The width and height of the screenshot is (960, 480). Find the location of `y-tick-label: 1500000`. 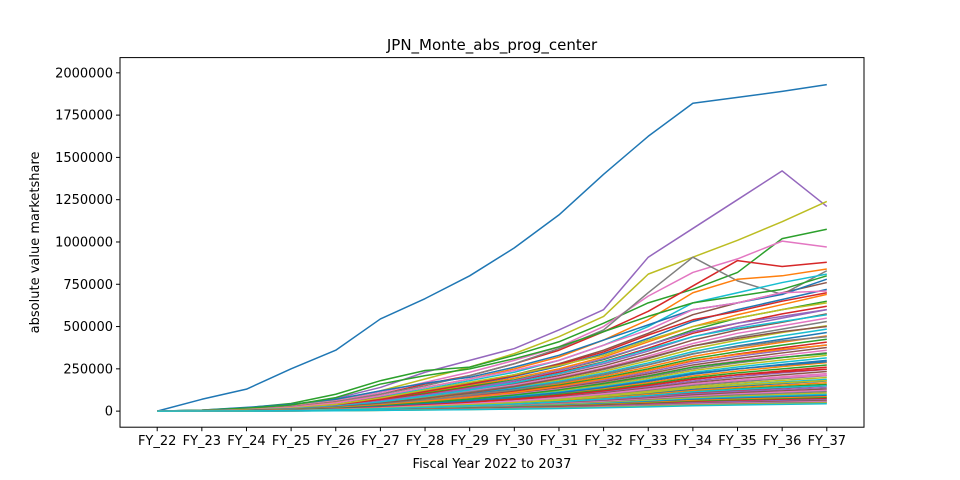

y-tick-label: 1500000 is located at coordinates (84, 158).